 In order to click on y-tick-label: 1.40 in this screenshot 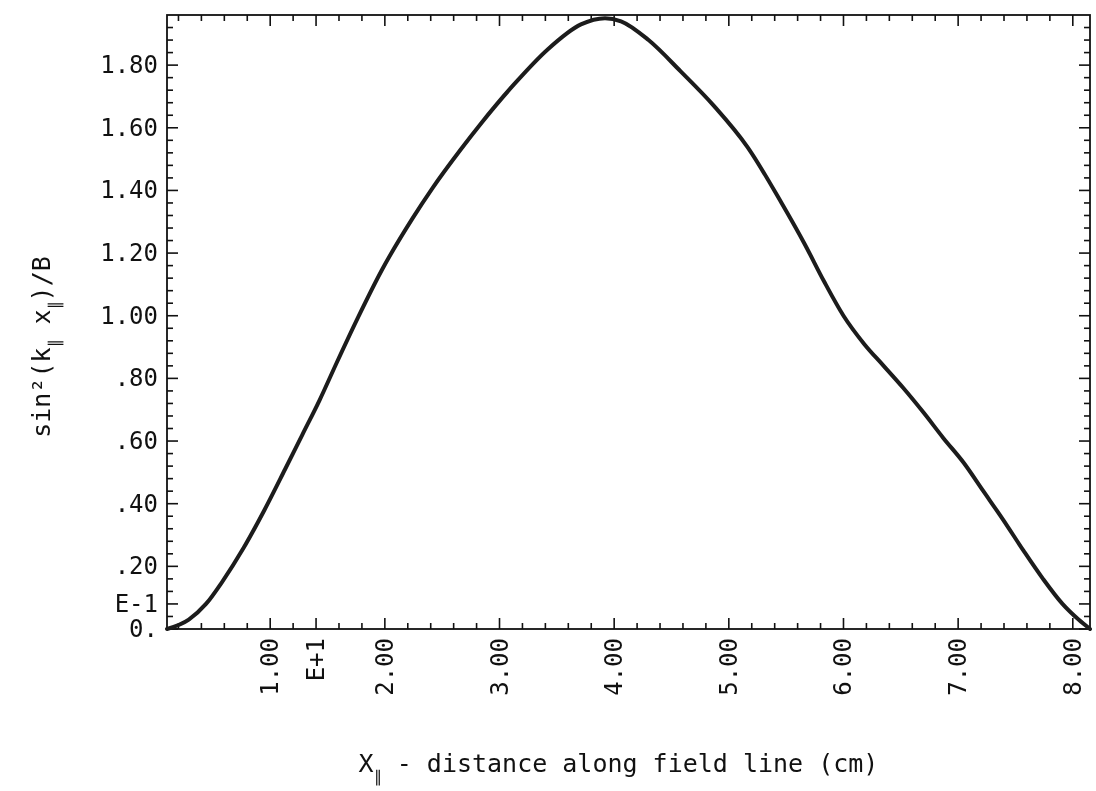, I will do `click(129, 190)`.